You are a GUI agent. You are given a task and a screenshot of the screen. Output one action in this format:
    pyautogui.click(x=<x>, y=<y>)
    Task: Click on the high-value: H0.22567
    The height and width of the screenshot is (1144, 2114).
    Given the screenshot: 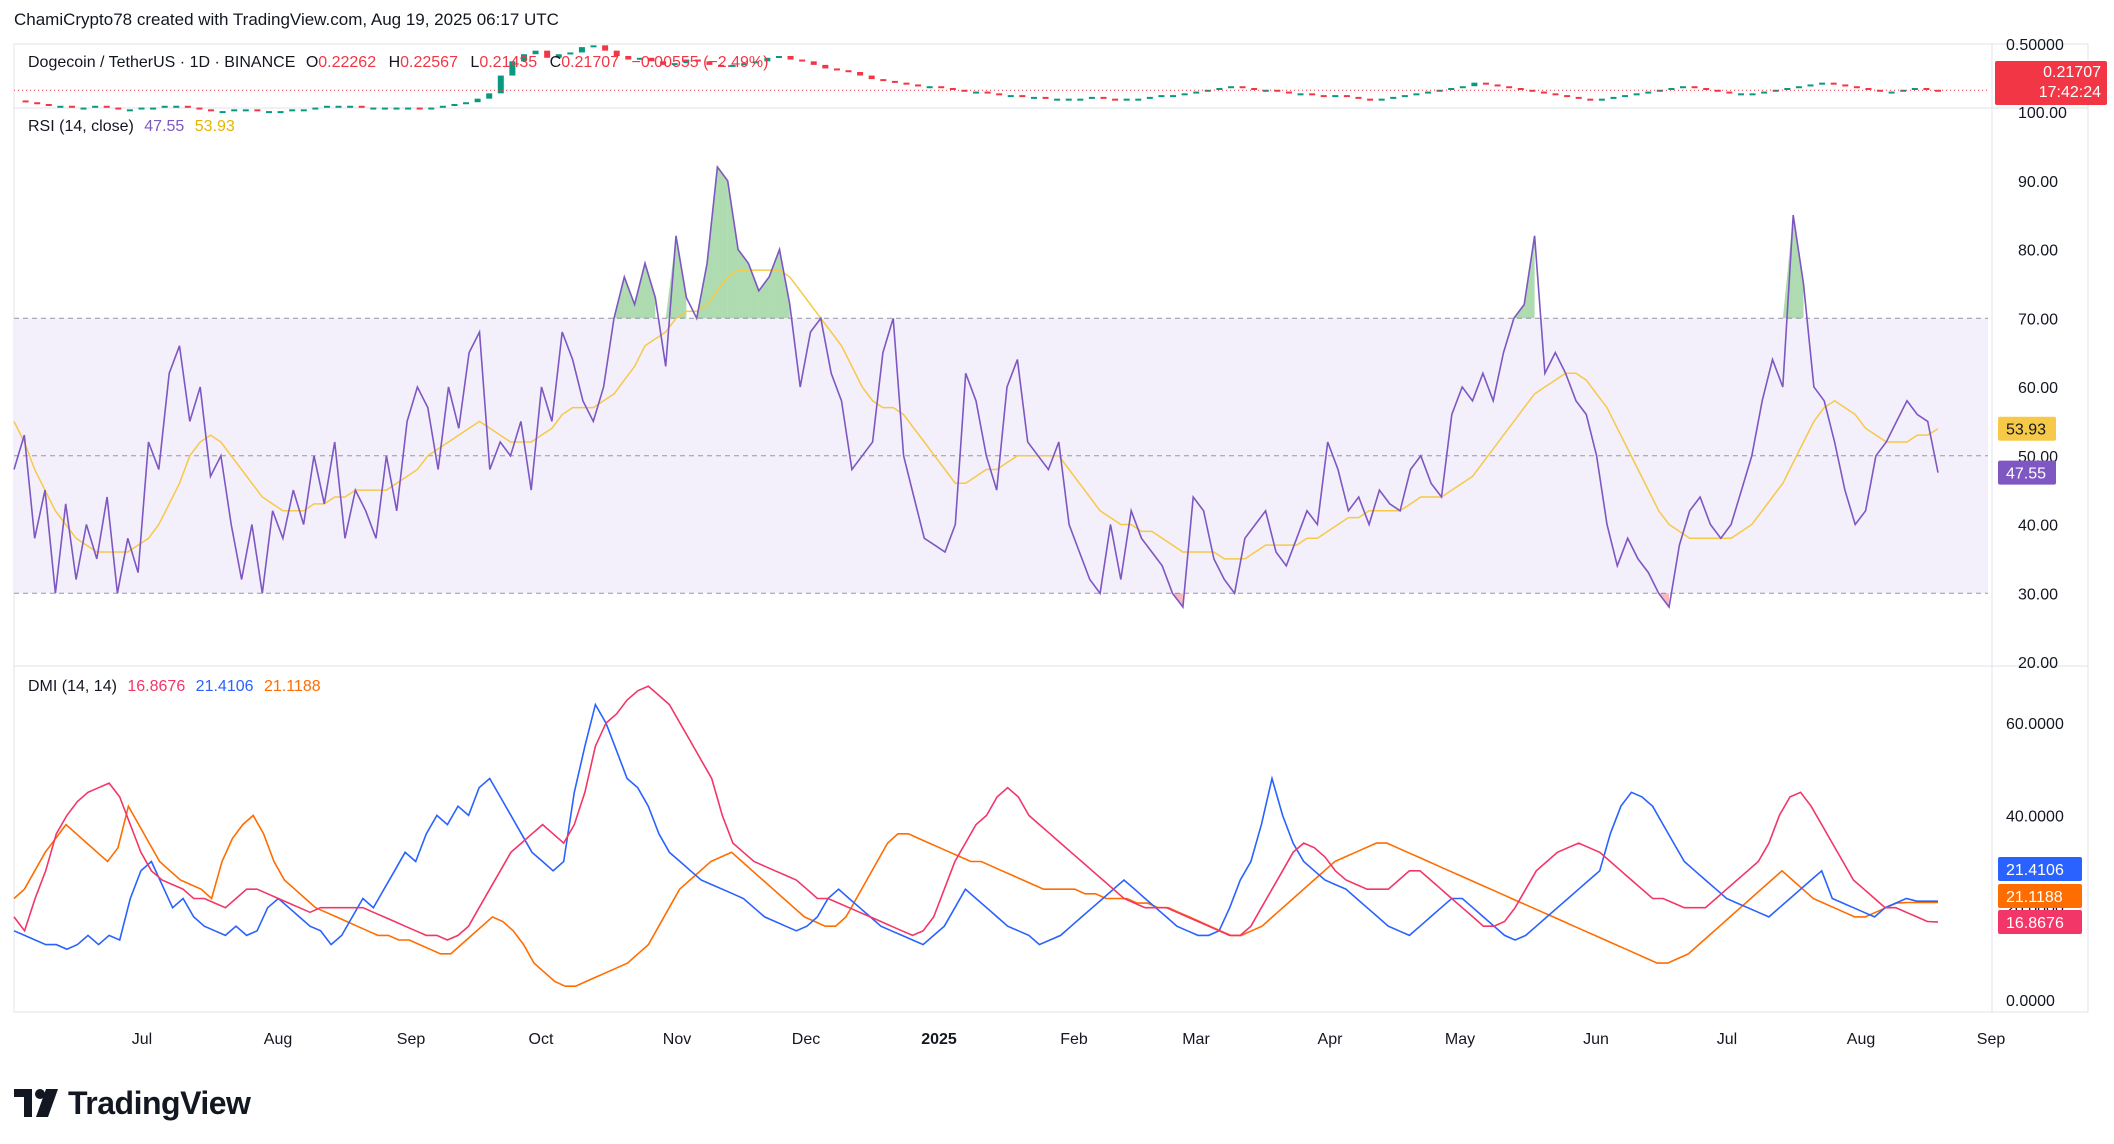 What is the action you would take?
    pyautogui.click(x=423, y=62)
    